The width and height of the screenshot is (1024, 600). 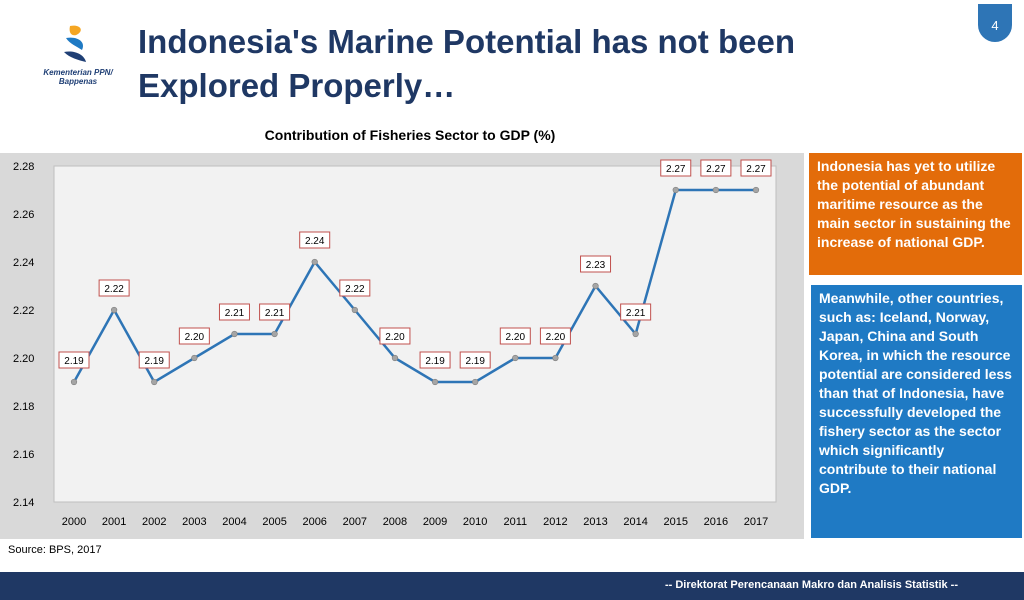 What do you see at coordinates (23, 167) in the screenshot?
I see `y-tick-label: 2.28` at bounding box center [23, 167].